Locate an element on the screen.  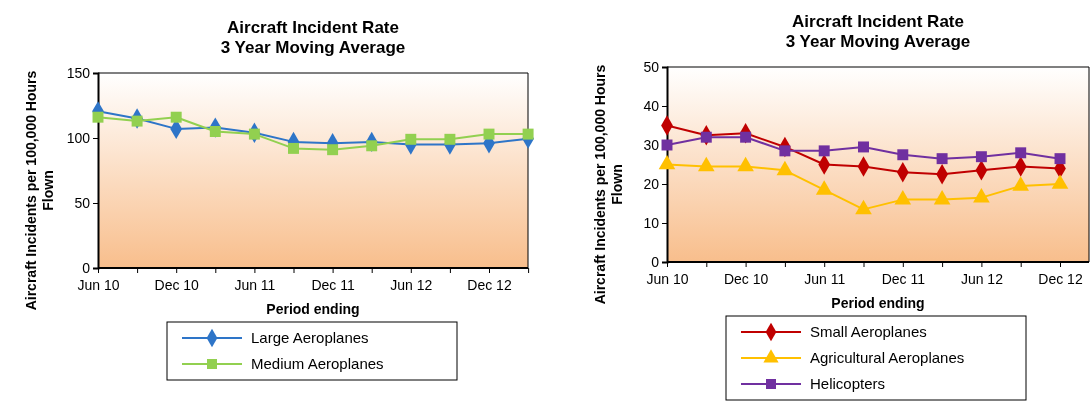
y-tick-label: 100 is located at coordinates (78, 137).